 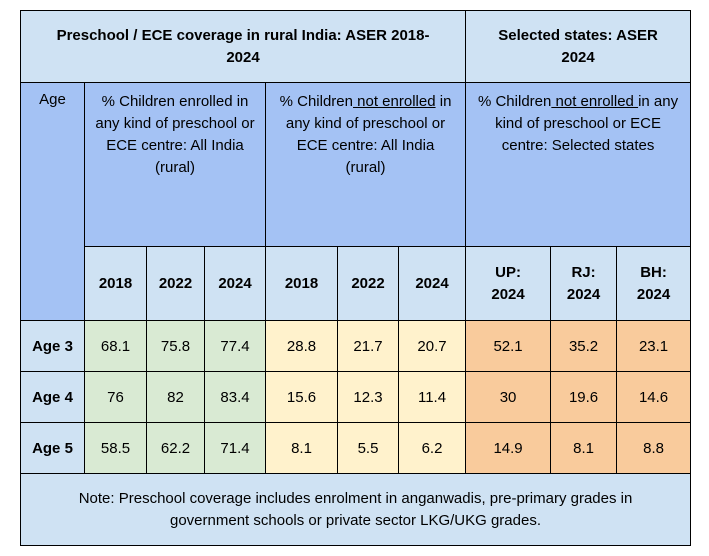 What do you see at coordinates (432, 448) in the screenshot?
I see `cell-not-enrolled-2024: 6.2` at bounding box center [432, 448].